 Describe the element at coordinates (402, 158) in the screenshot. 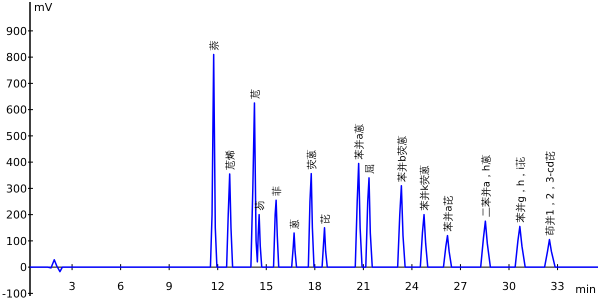

I see `annotation: 苯并b荧蒽` at that location.